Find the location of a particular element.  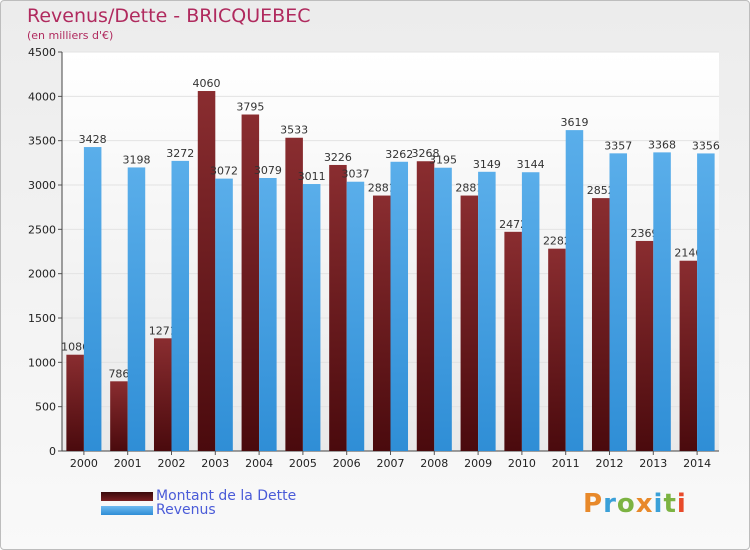

value-label-revenus: 3357 is located at coordinates (618, 145).